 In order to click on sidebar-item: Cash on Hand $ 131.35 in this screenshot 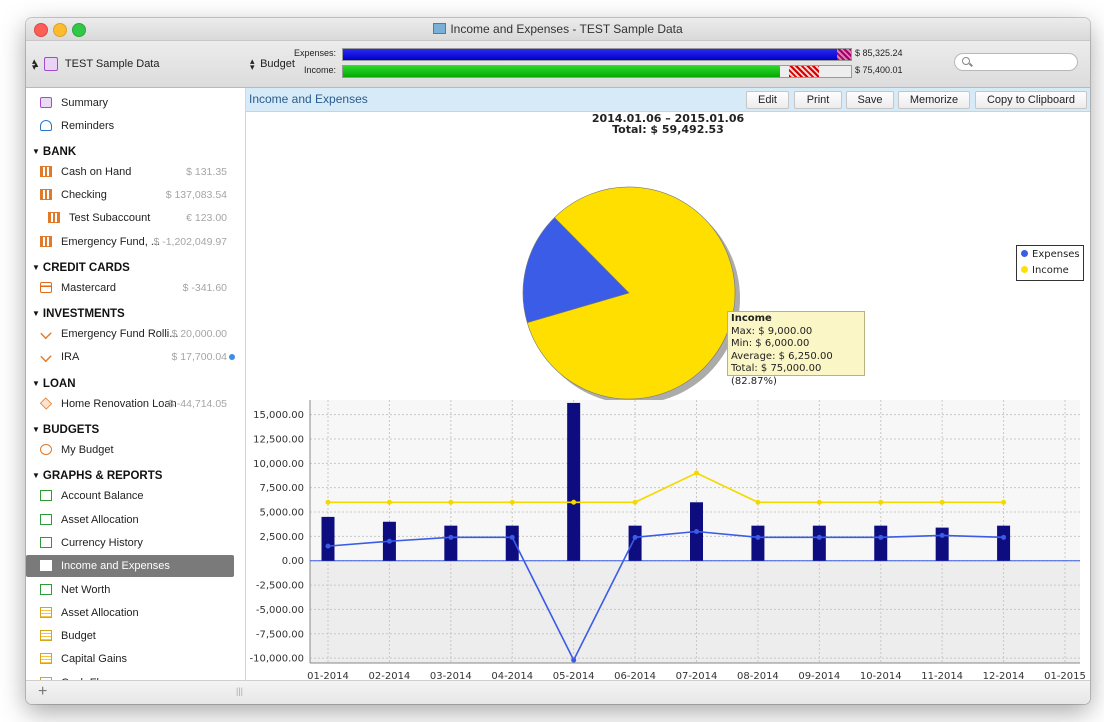, I will do `click(135, 172)`.